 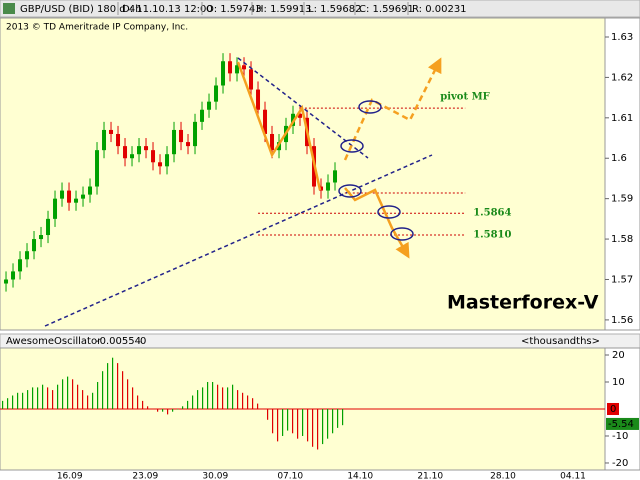 What do you see at coordinates (167, 9) in the screenshot?
I see `info-item: D: 11.10.13 12:00` at bounding box center [167, 9].